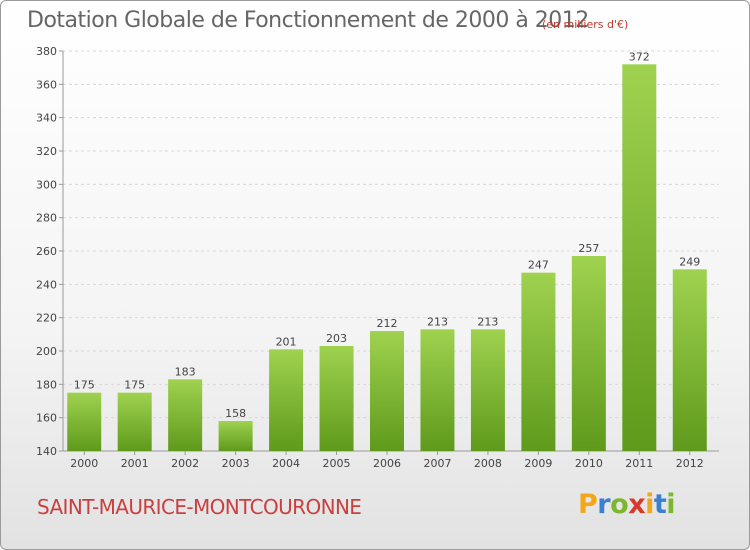 This screenshot has width=750, height=550. Describe the element at coordinates (588, 248) in the screenshot. I see `data-label-2010: 257` at that location.